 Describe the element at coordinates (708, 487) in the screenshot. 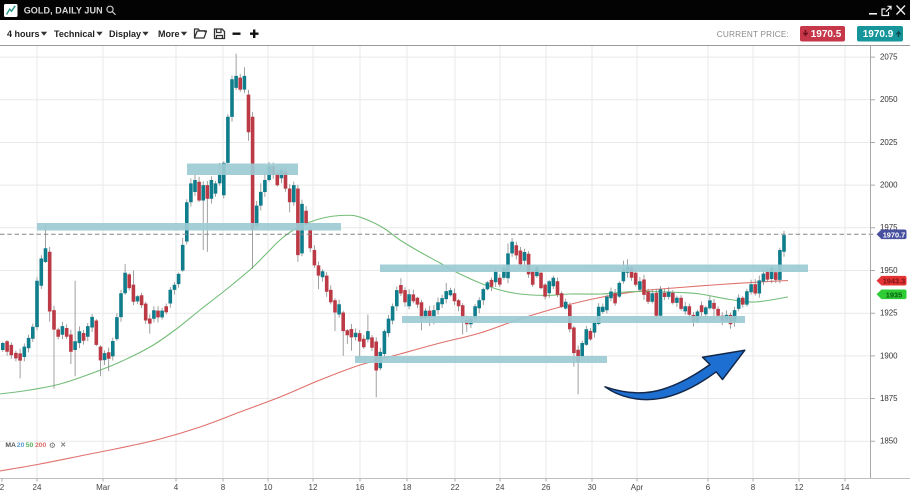

I see `svg-text: 6` at that location.